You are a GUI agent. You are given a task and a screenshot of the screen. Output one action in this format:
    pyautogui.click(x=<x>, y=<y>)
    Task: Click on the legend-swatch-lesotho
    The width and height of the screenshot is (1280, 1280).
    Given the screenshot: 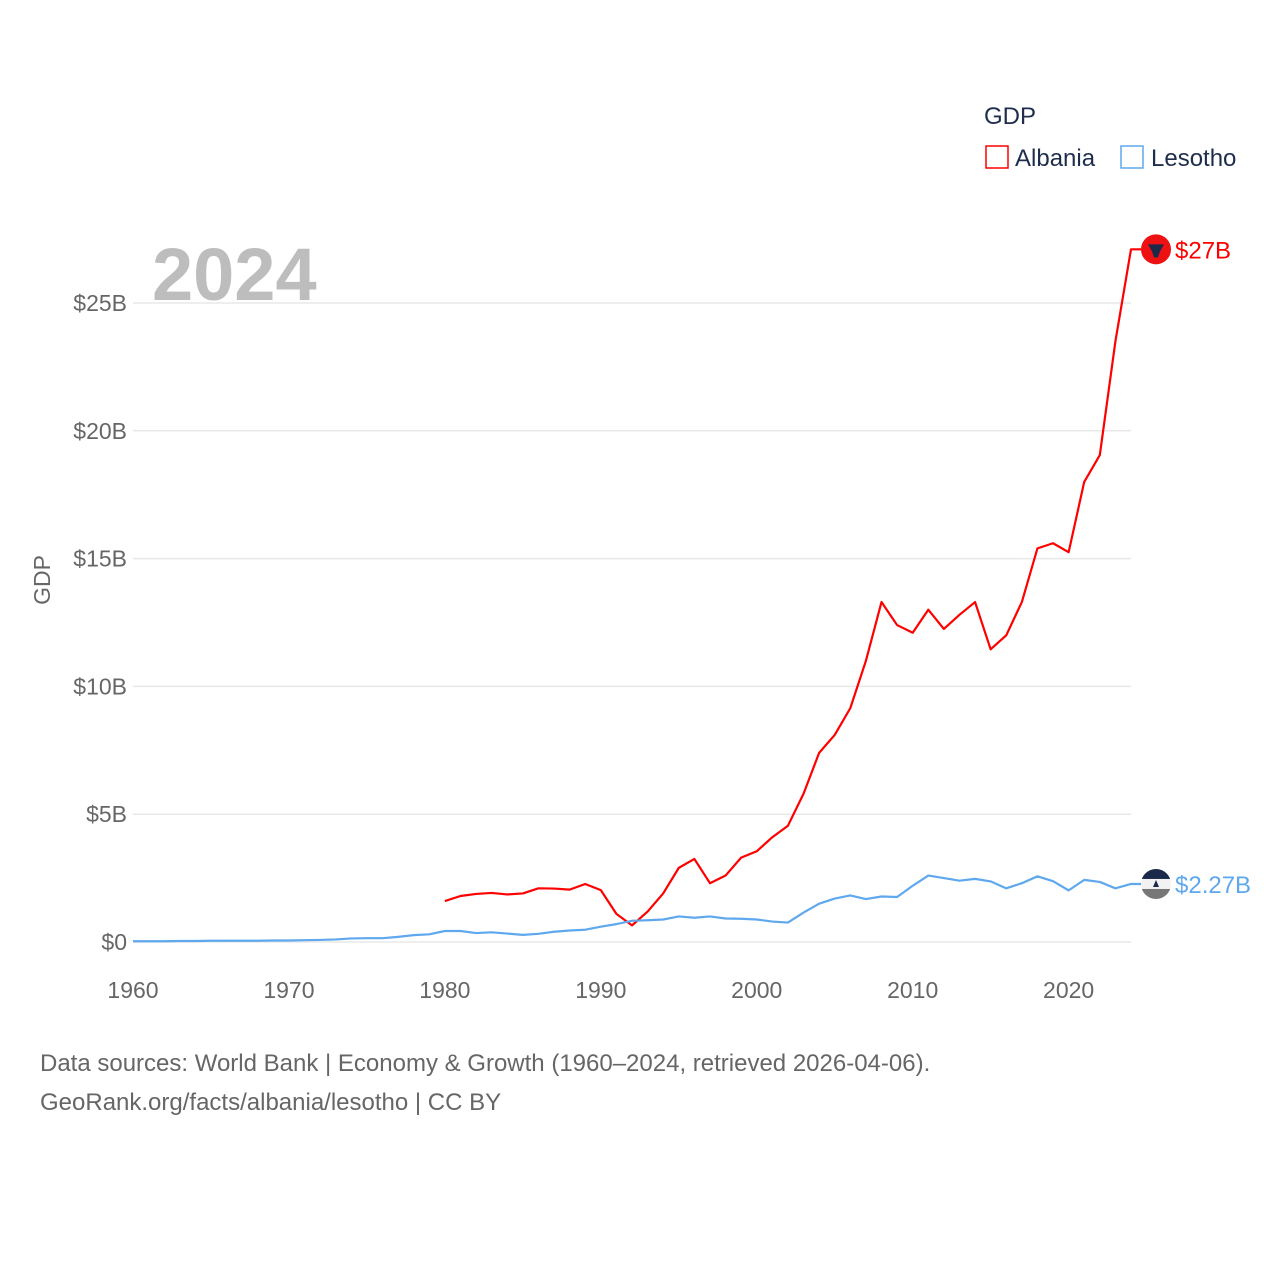 What is the action you would take?
    pyautogui.click(x=1132, y=157)
    